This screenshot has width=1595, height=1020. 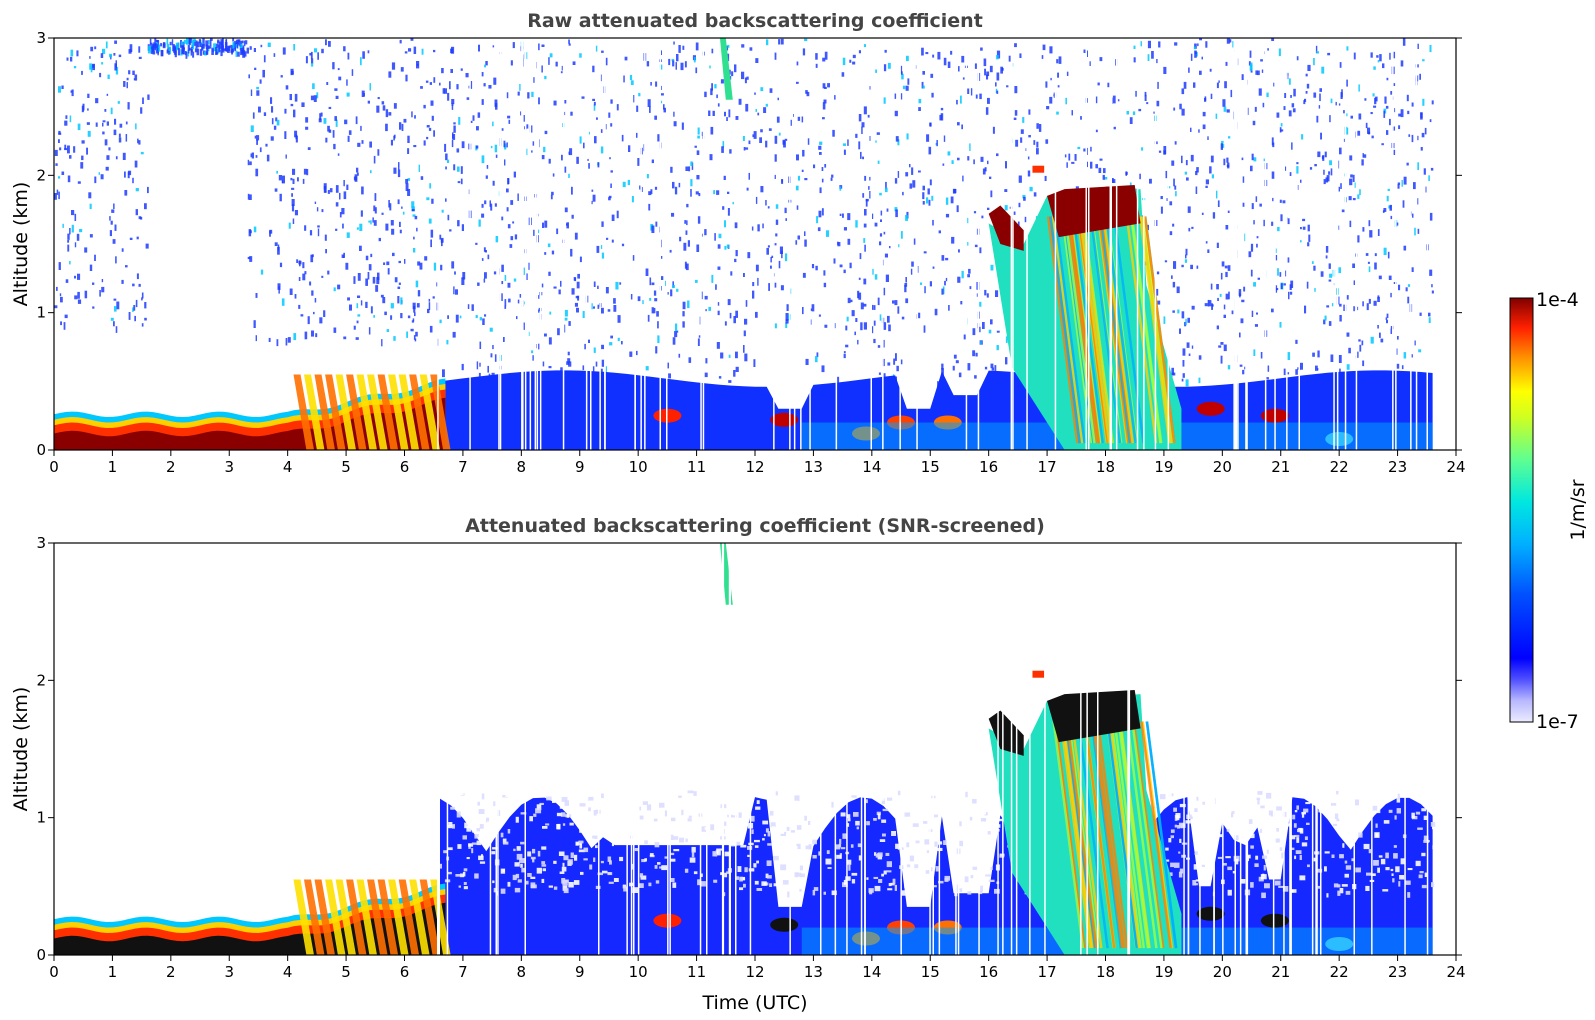 I want to click on panel-screened-x-label: Time (UTC), so click(x=754, y=1003).